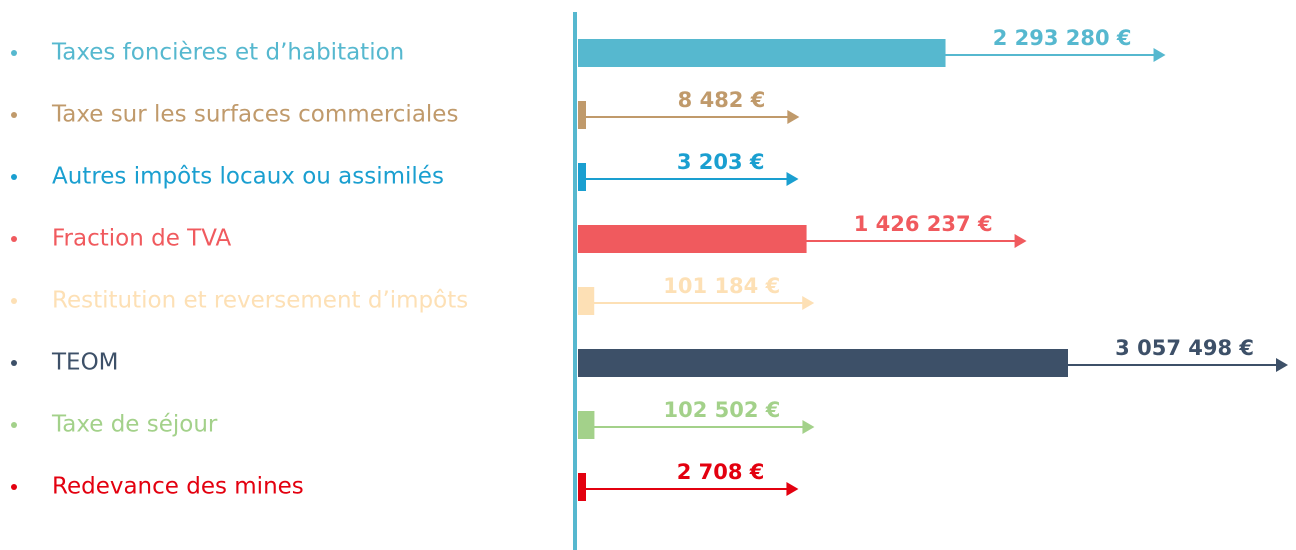 The width and height of the screenshot is (1296, 550). What do you see at coordinates (1062, 38) in the screenshot?
I see `value-label: 2 293 280 €` at bounding box center [1062, 38].